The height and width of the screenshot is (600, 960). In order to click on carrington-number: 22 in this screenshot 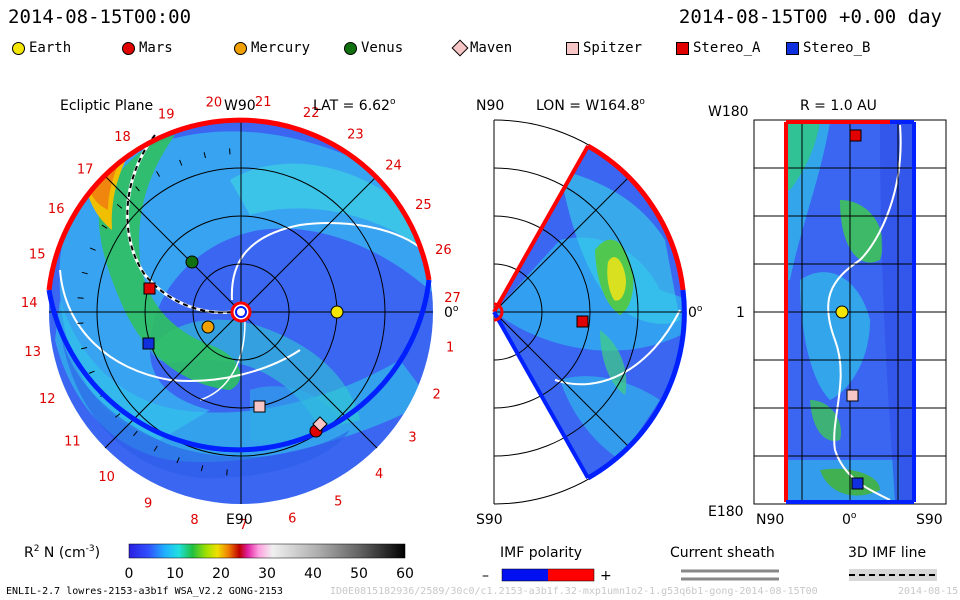, I will do `click(311, 113)`.